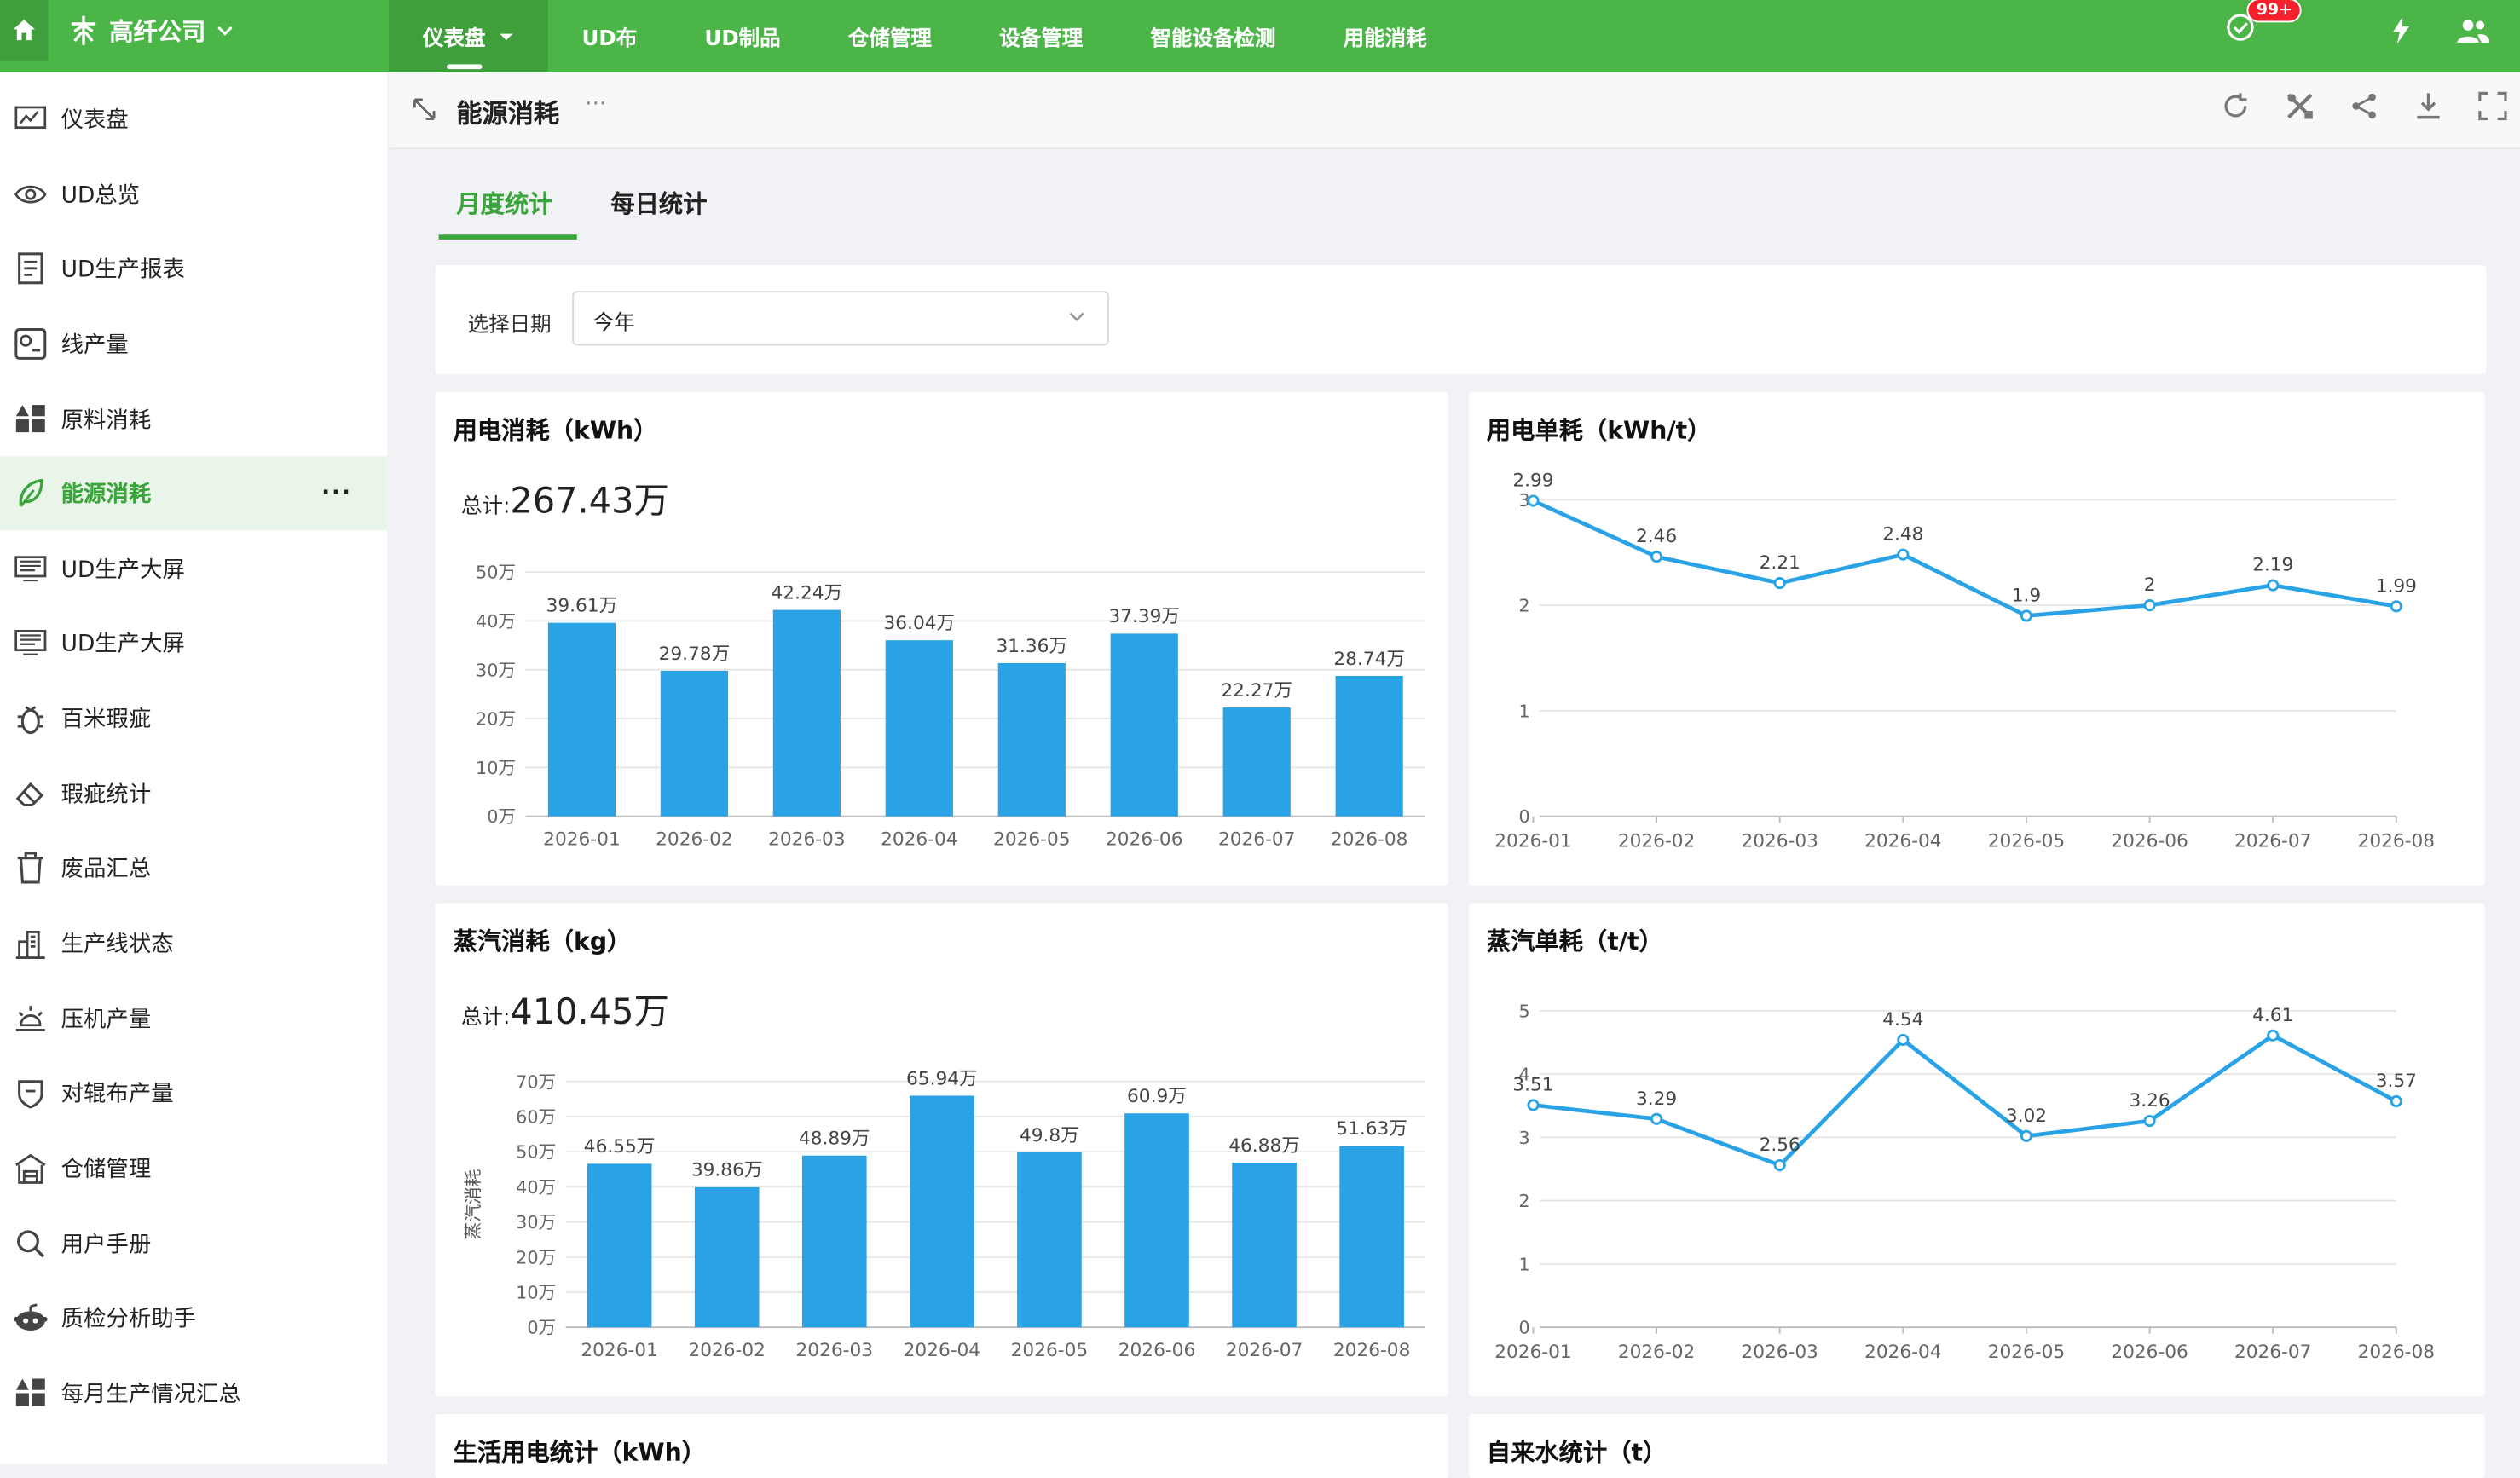 The image size is (2520, 1478). I want to click on chevron-down-icon, so click(1076, 317).